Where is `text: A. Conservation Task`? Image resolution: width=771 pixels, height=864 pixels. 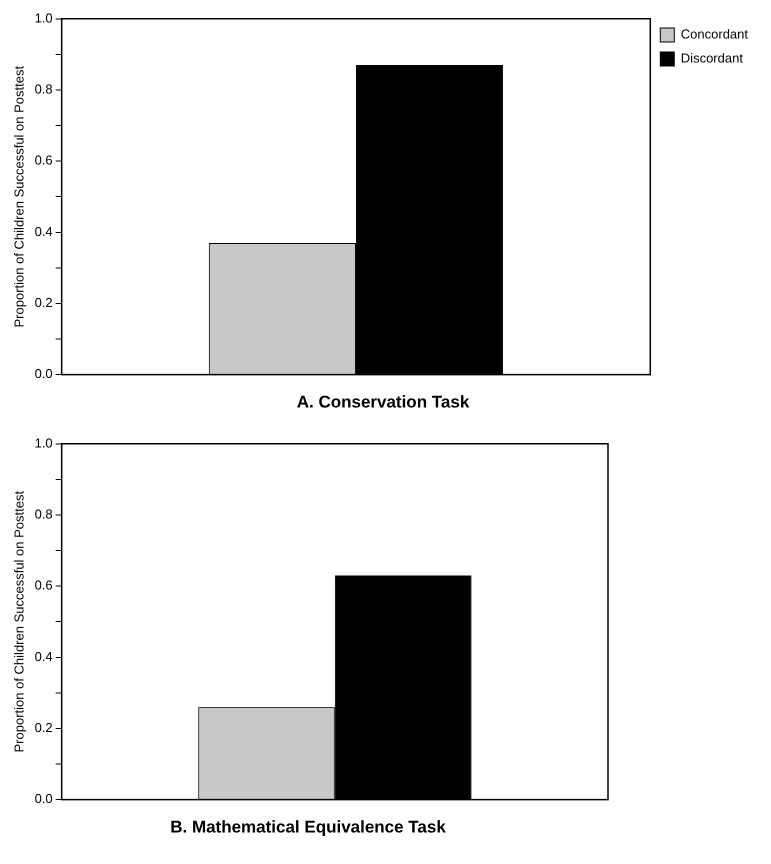
text: A. Conservation Task is located at coordinates (383, 402).